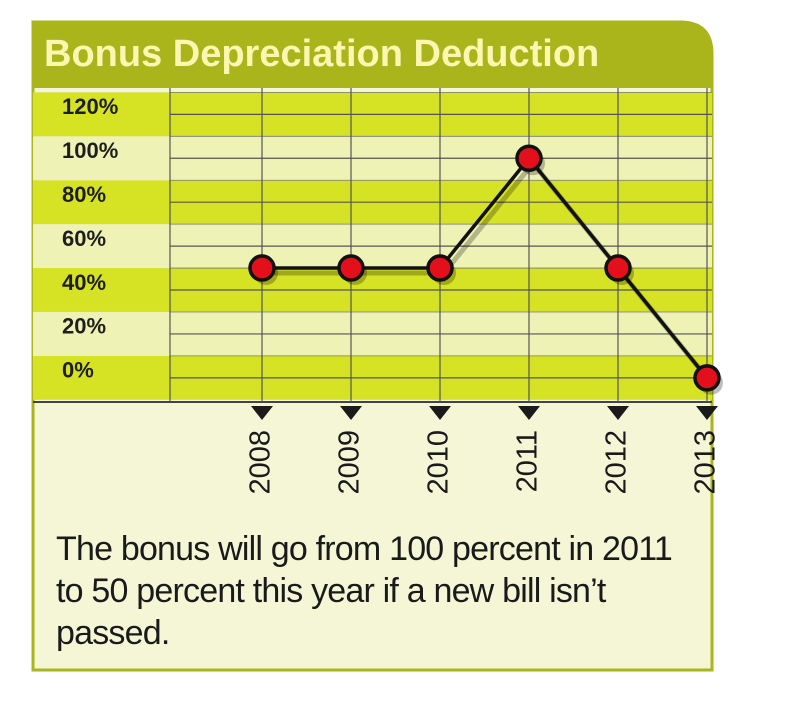  I want to click on x-tick-label: 2012, so click(617, 462).